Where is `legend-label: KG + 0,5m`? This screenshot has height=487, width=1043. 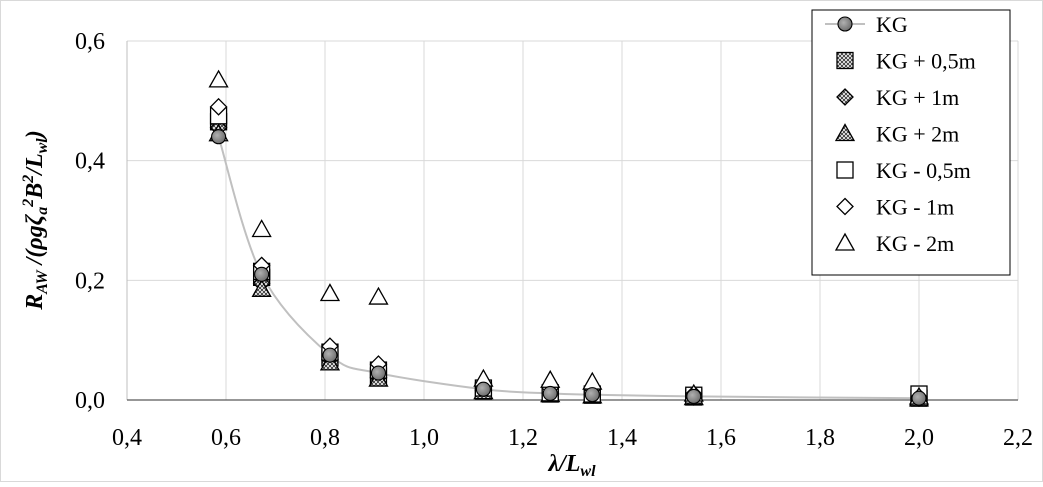
legend-label: KG + 0,5m is located at coordinates (926, 61).